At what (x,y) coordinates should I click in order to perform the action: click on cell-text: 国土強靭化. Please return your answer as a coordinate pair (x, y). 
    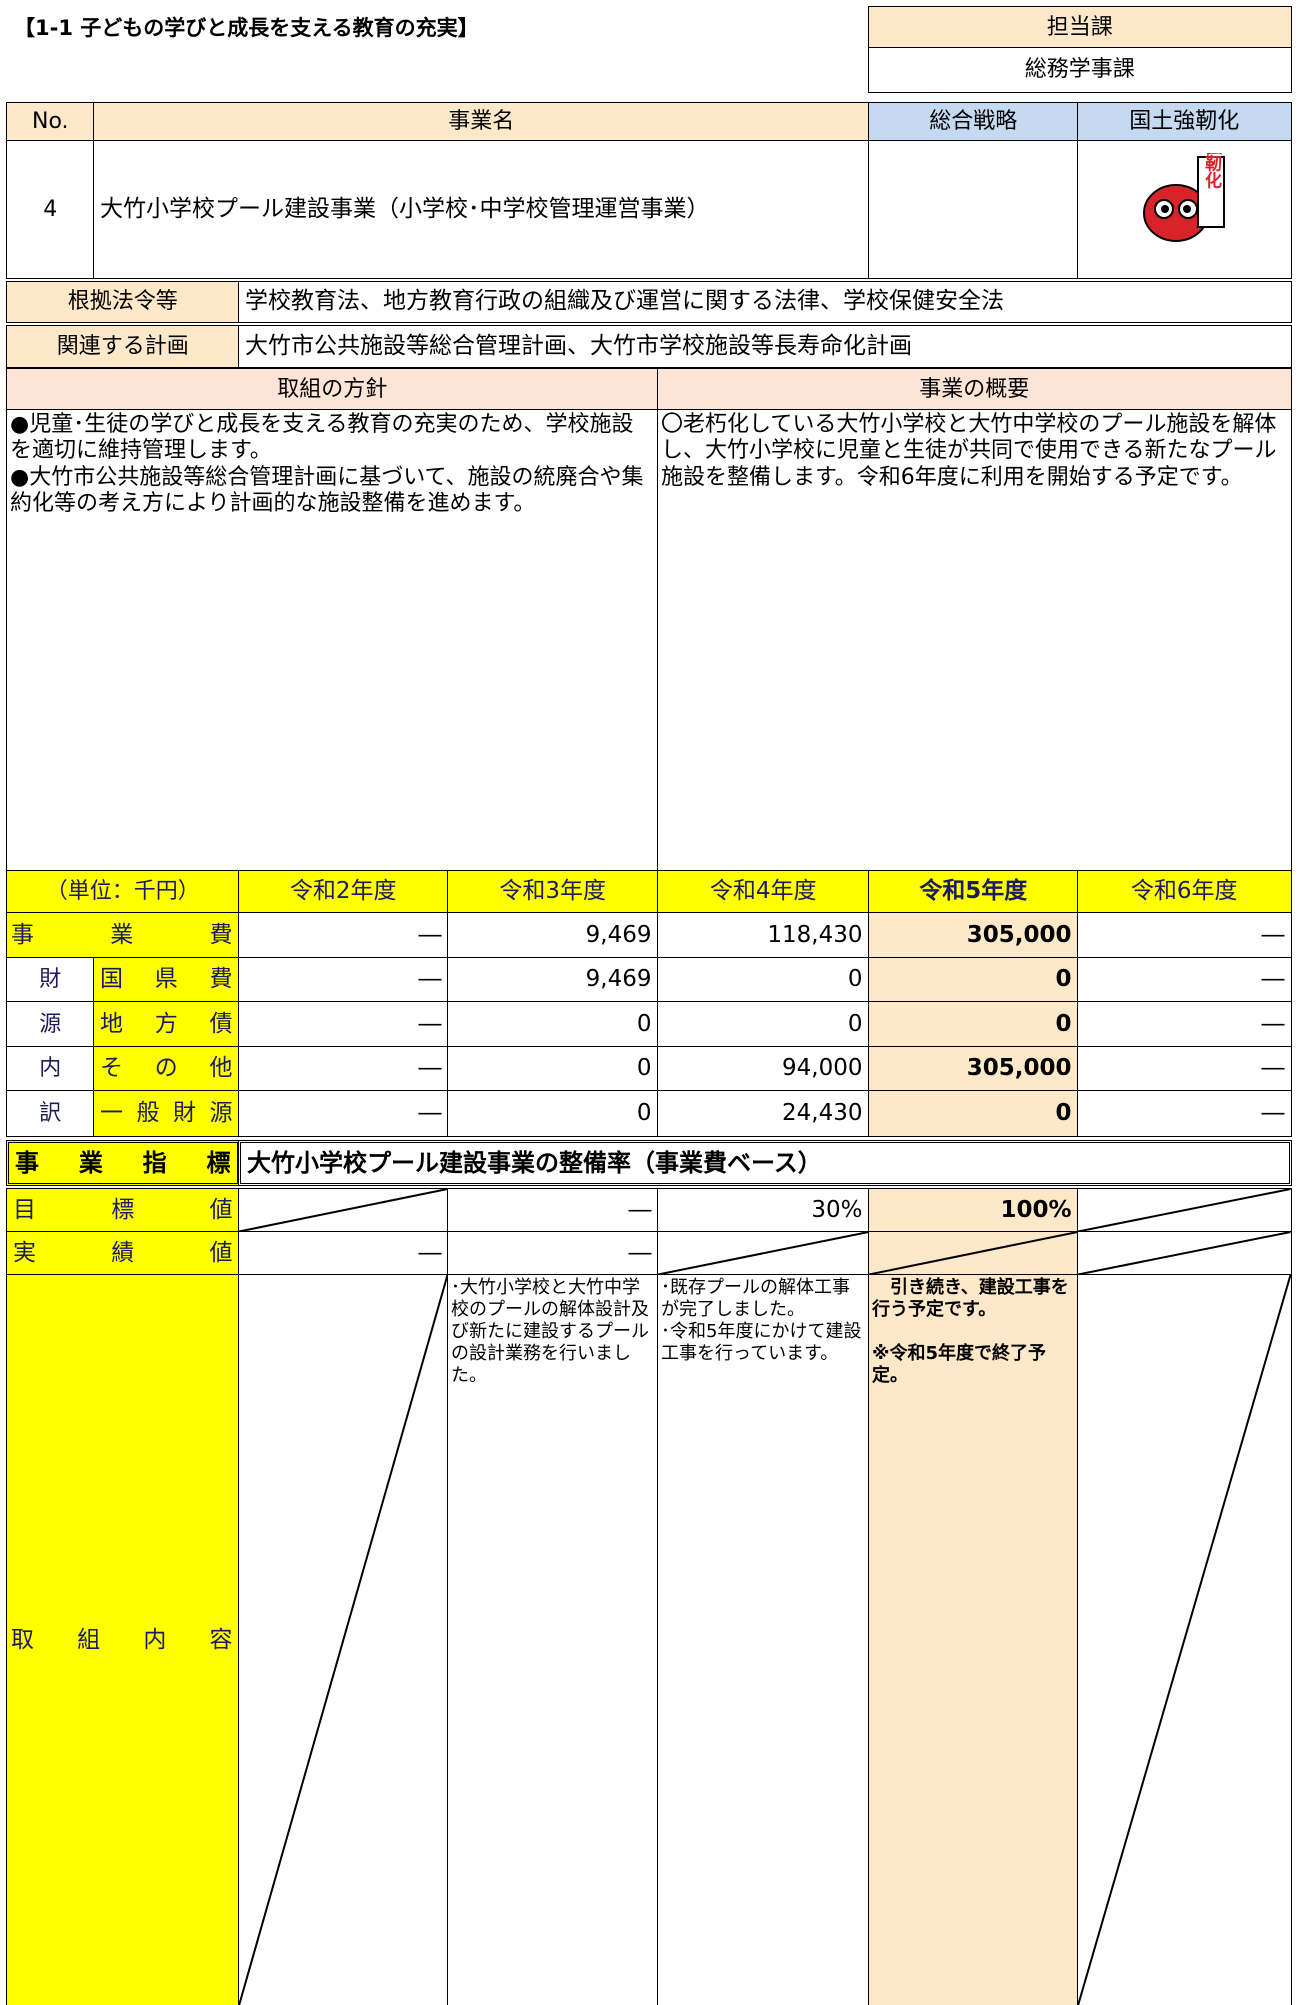
    Looking at the image, I should click on (1184, 121).